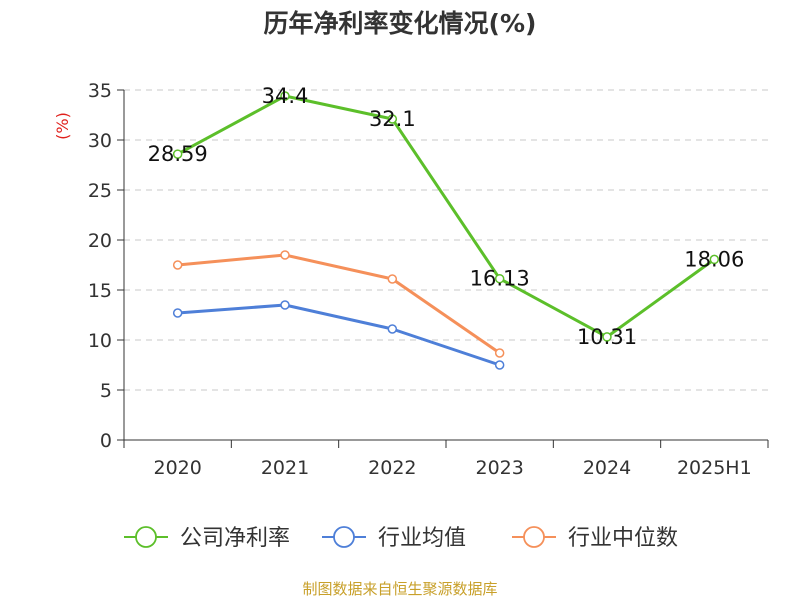 The height and width of the screenshot is (600, 800). What do you see at coordinates (106, 441) in the screenshot?
I see `y-tick-label: 0` at bounding box center [106, 441].